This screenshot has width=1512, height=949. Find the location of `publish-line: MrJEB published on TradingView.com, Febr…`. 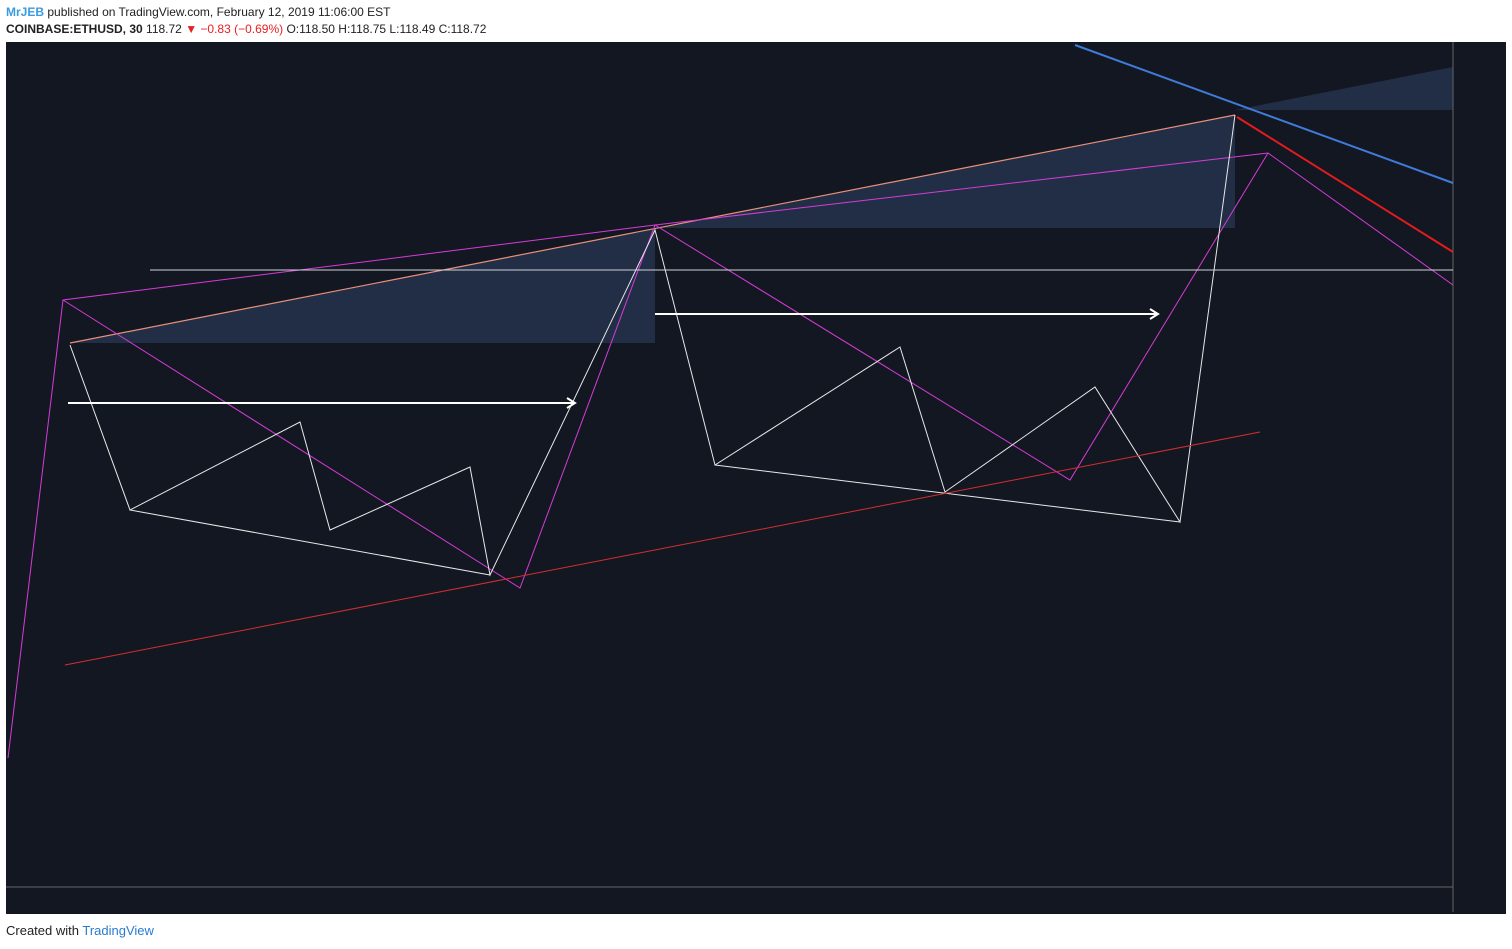

publish-line: MrJEB published on TradingView.com, Febr… is located at coordinates (246, 12).